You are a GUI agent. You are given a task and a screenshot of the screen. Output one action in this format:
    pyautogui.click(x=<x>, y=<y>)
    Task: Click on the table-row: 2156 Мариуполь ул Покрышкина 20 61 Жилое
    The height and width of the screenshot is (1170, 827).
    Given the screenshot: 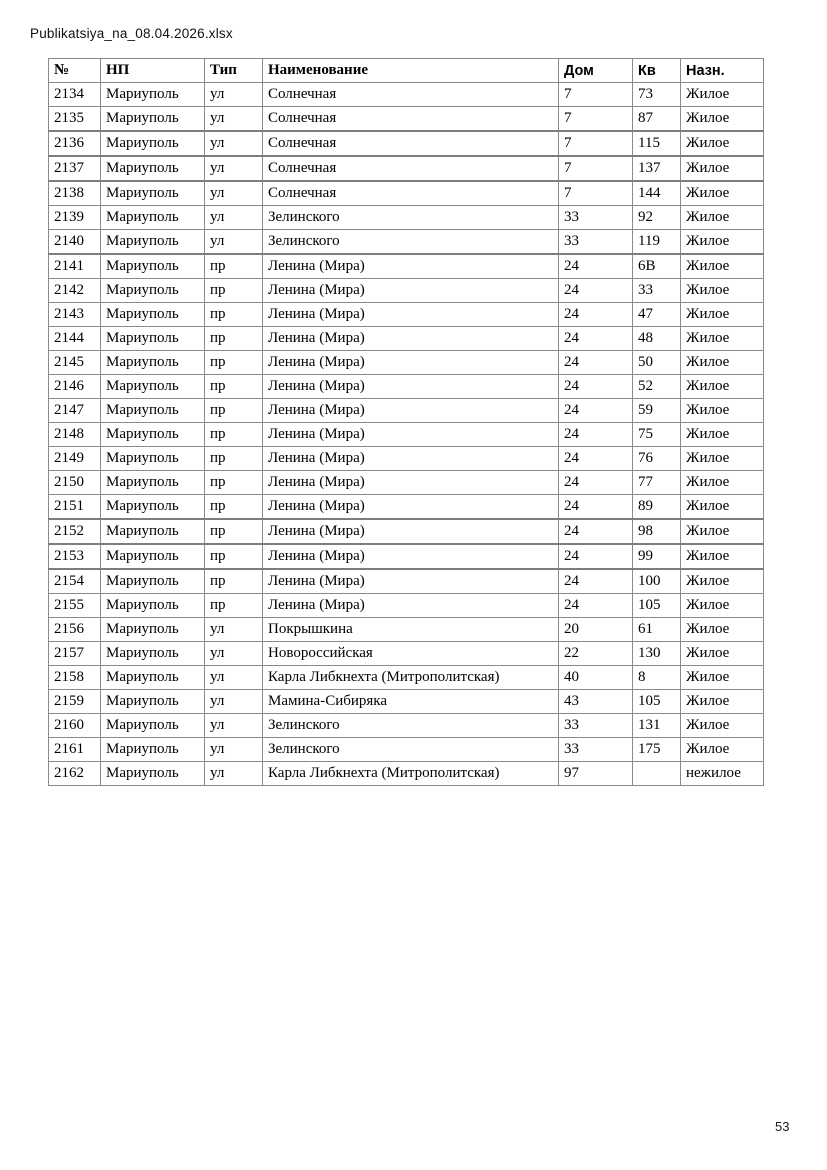 What is the action you would take?
    pyautogui.click(x=406, y=629)
    